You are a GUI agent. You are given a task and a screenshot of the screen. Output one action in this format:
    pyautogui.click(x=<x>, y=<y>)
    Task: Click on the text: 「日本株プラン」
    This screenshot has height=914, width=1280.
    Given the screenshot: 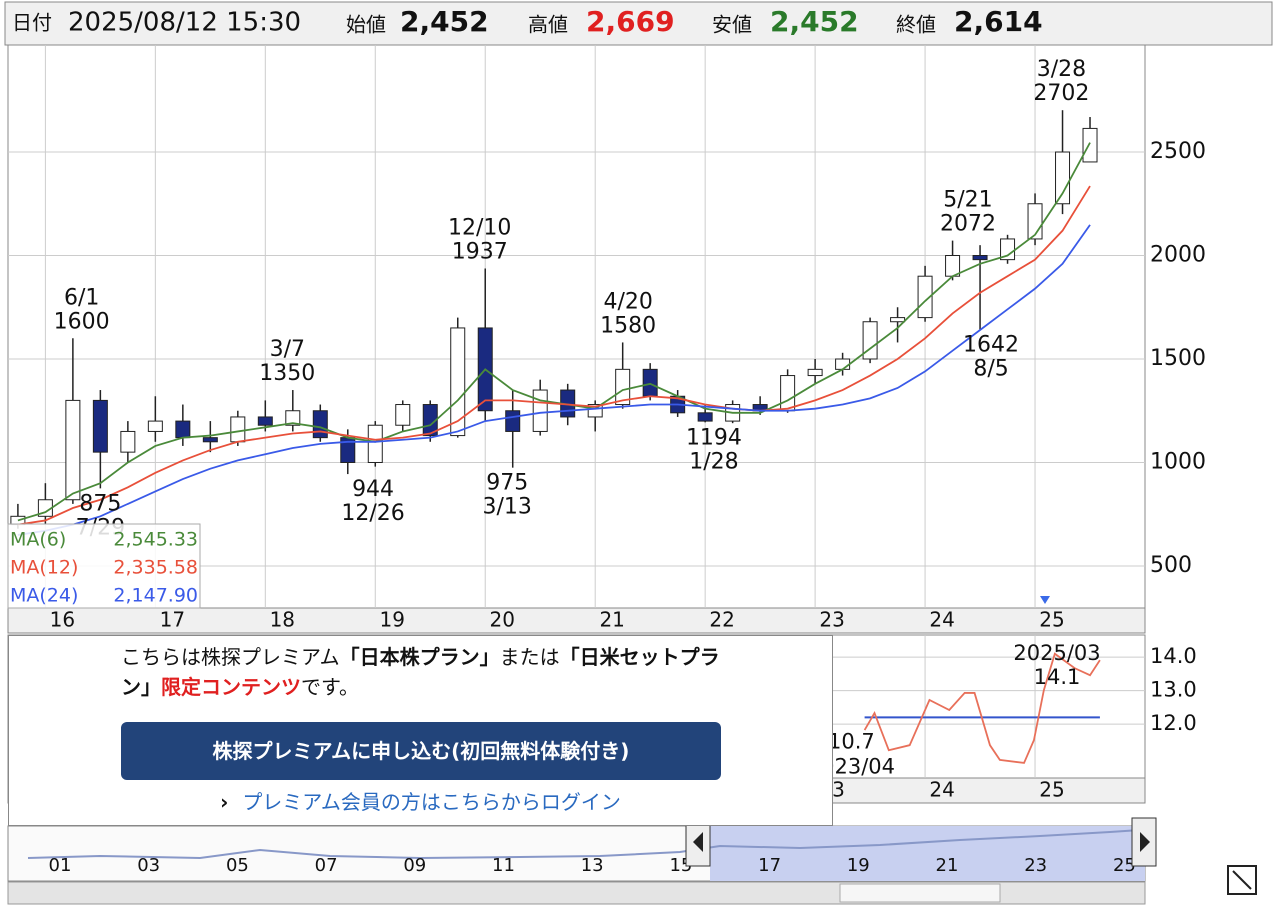 What is the action you would take?
    pyautogui.click(x=419, y=657)
    